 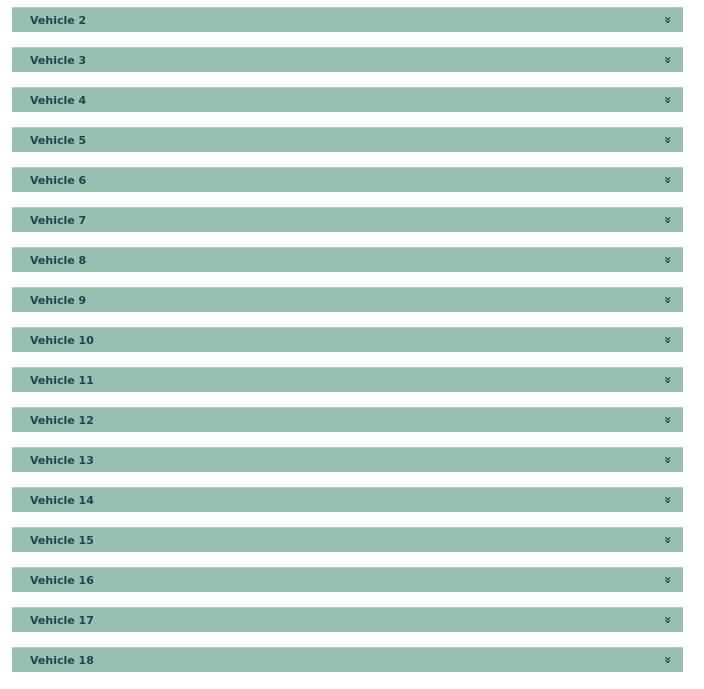 What do you see at coordinates (62, 420) in the screenshot?
I see `panel-label: Vehicle 12` at bounding box center [62, 420].